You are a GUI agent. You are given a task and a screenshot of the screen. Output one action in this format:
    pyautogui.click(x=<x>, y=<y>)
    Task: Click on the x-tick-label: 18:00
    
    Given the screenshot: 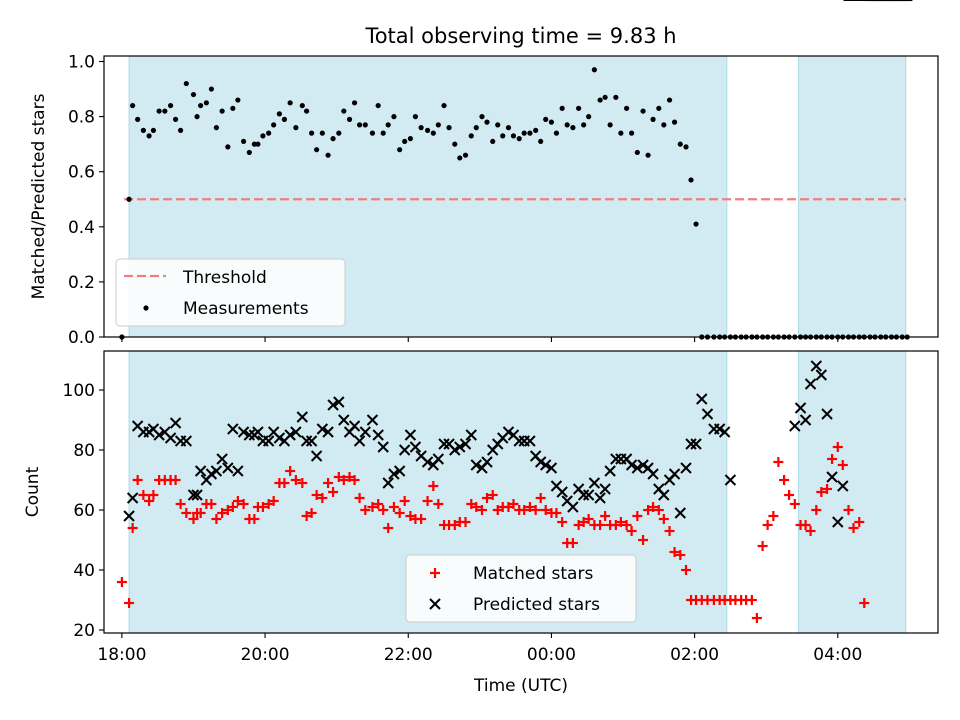 What is the action you would take?
    pyautogui.click(x=121, y=655)
    